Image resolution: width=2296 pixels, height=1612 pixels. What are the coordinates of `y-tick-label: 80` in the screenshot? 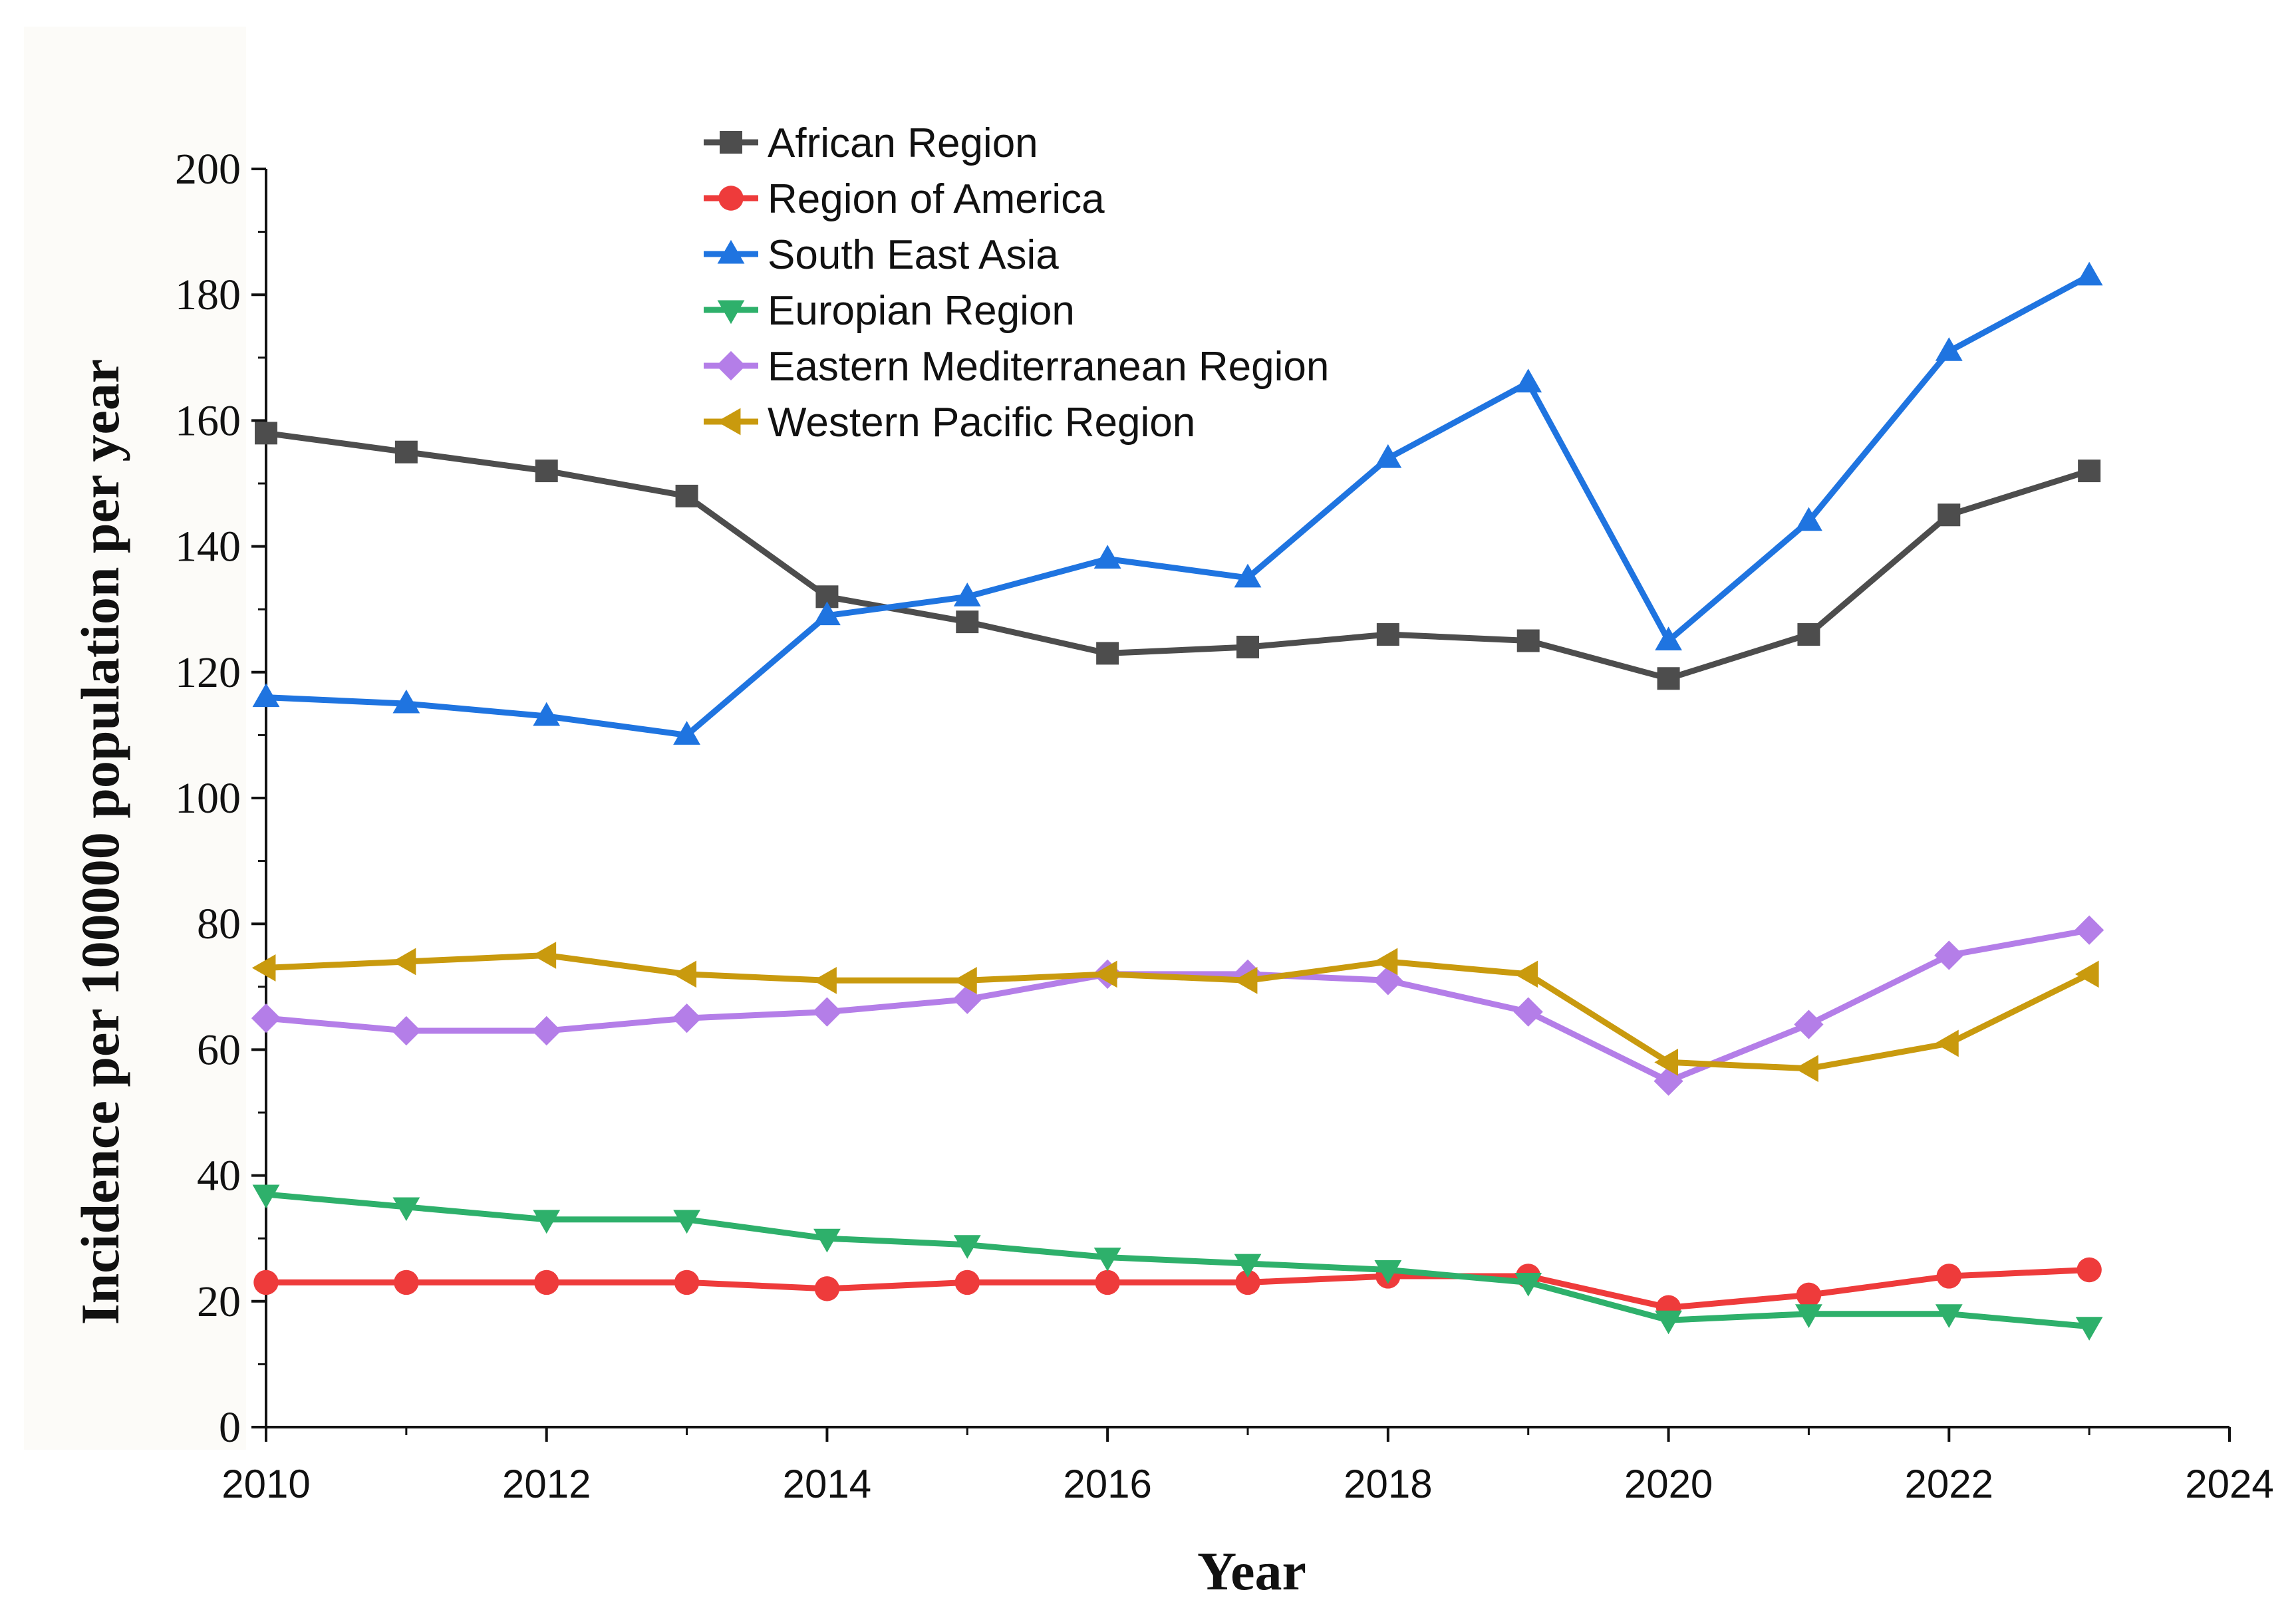 It's located at (219, 924).